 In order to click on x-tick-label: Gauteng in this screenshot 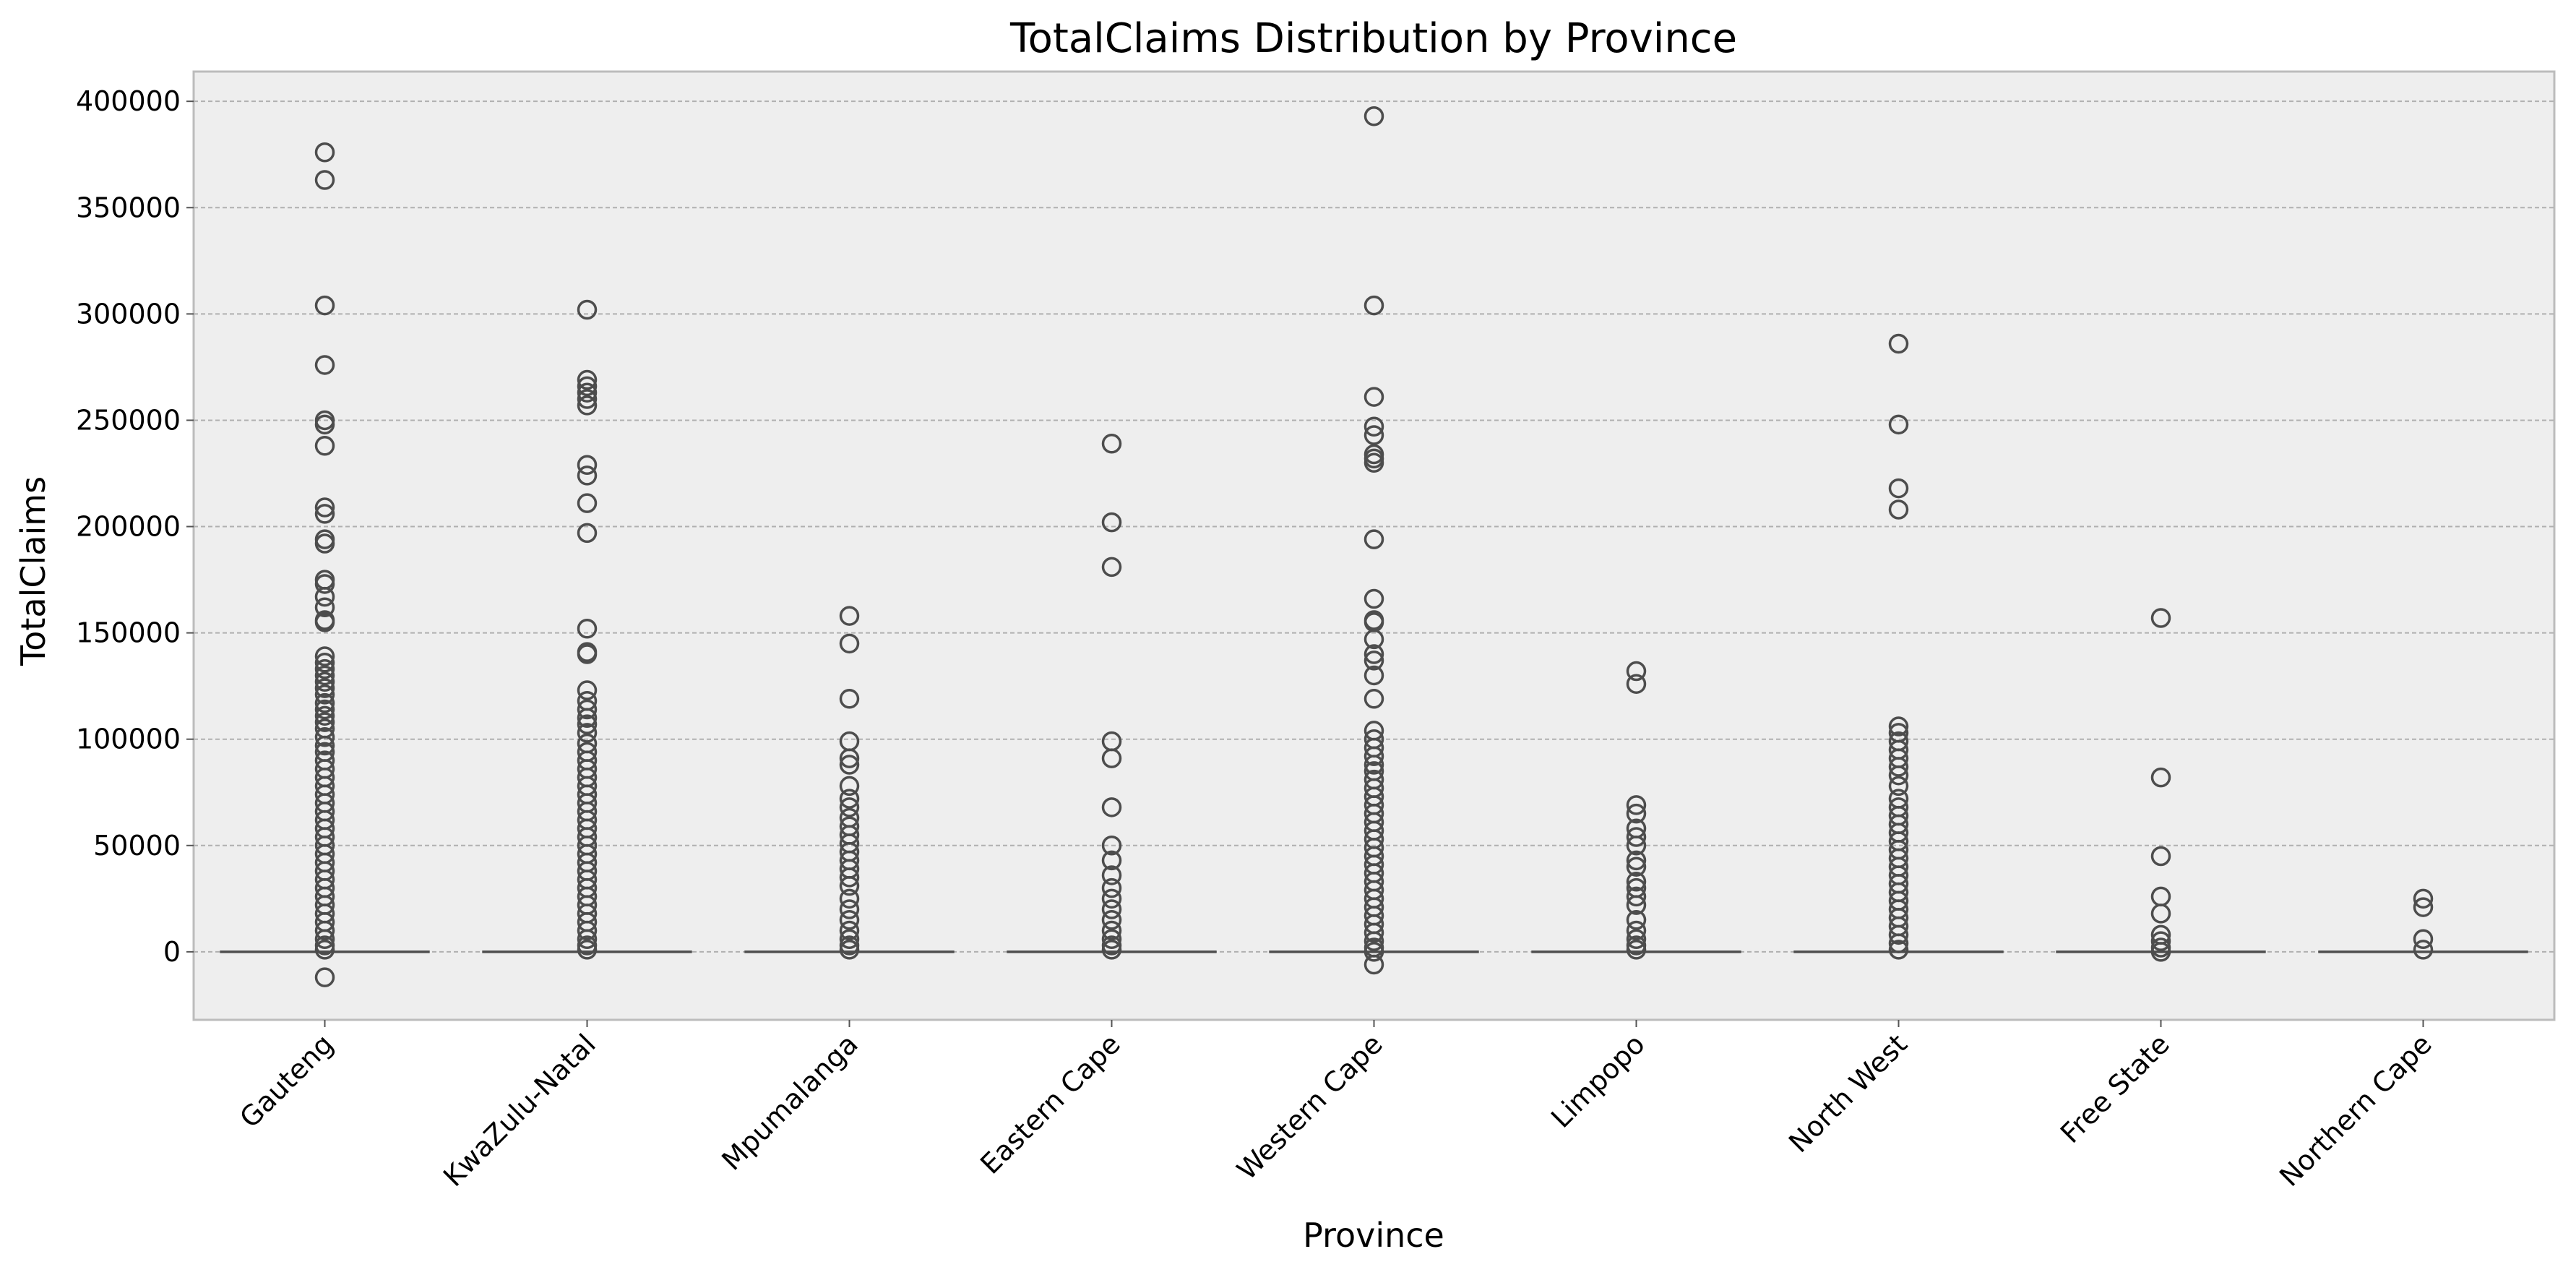, I will do `click(286, 1081)`.